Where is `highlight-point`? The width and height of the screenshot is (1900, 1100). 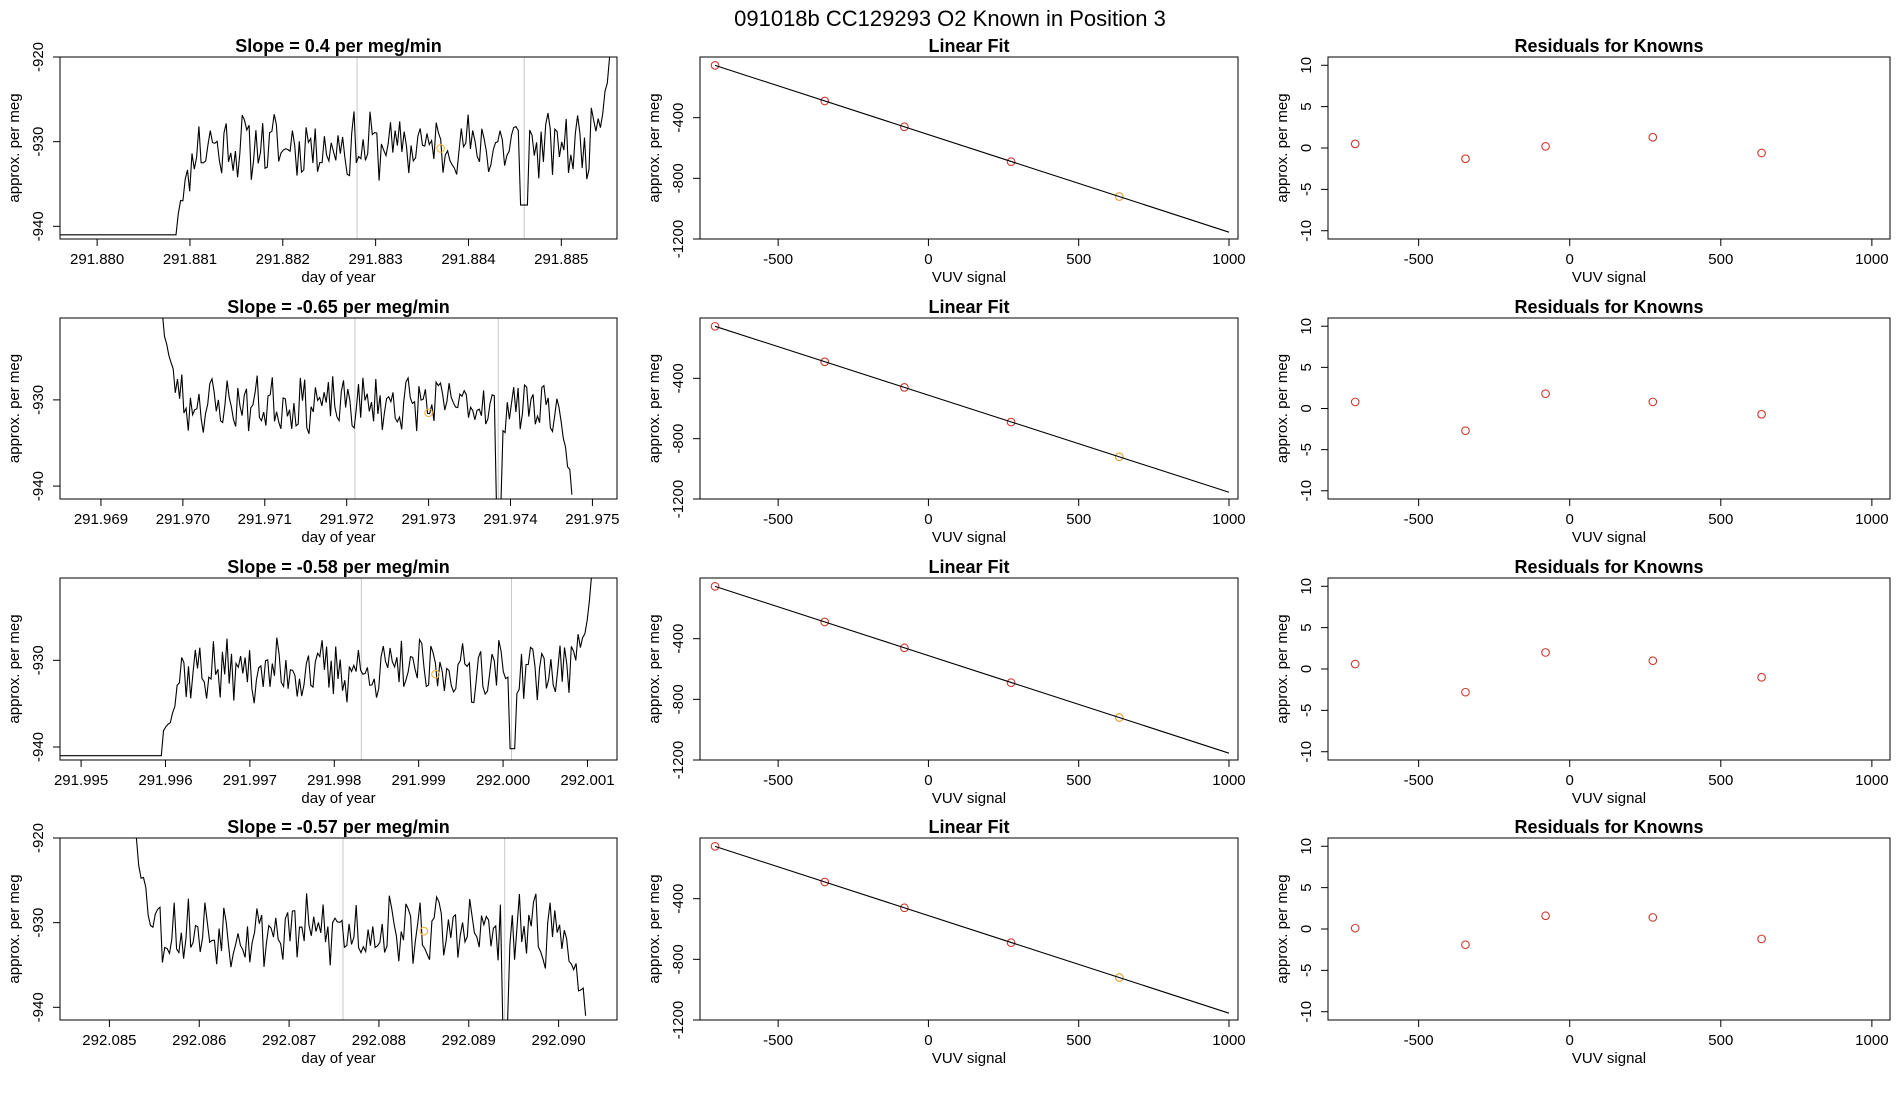
highlight-point is located at coordinates (424, 931).